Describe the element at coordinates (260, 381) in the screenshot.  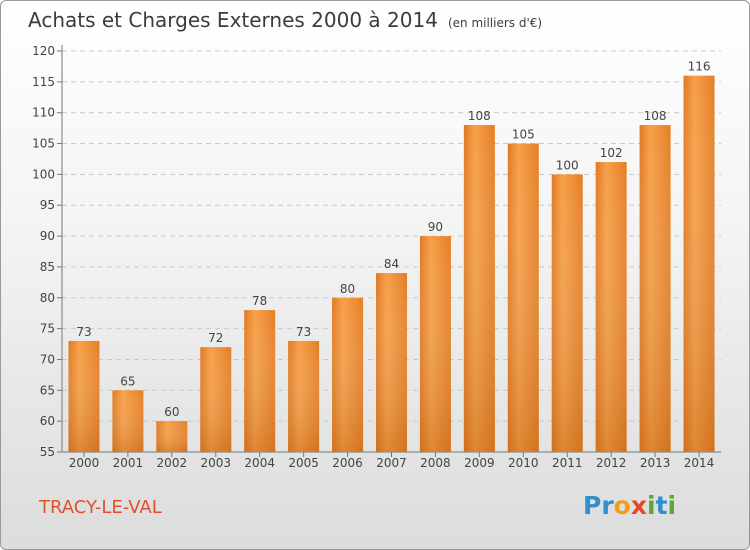
I see `bar-shade-2004` at that location.